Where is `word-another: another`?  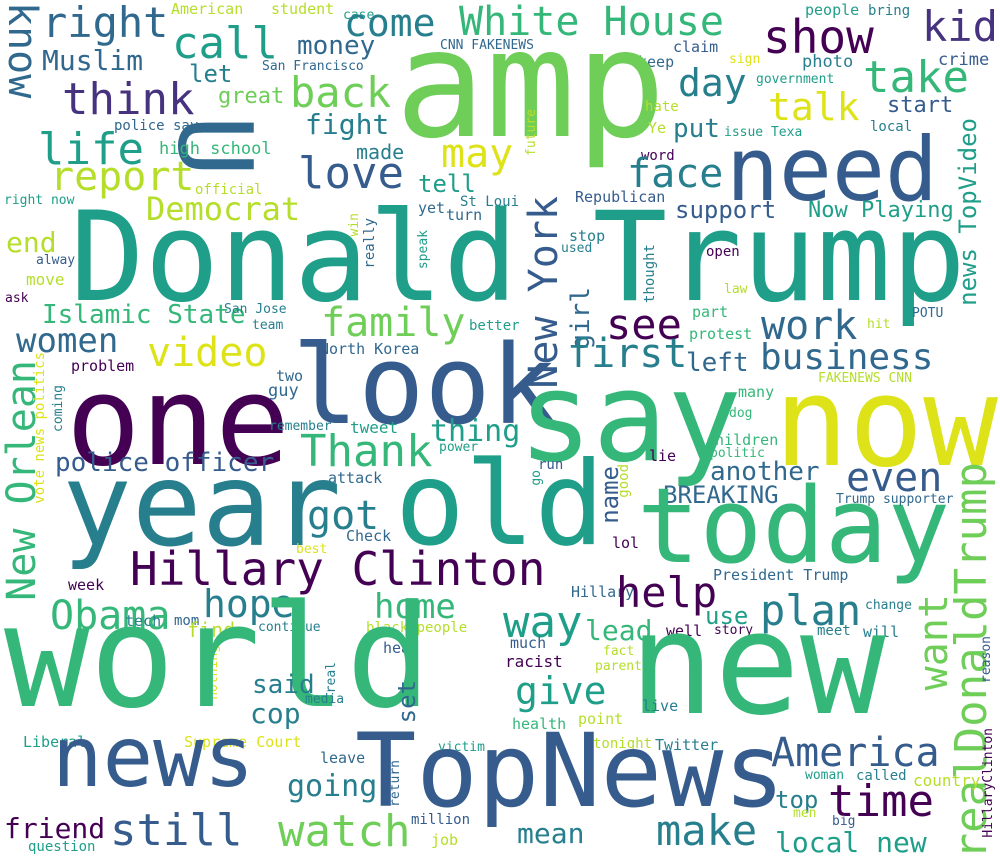 word-another: another is located at coordinates (765, 472).